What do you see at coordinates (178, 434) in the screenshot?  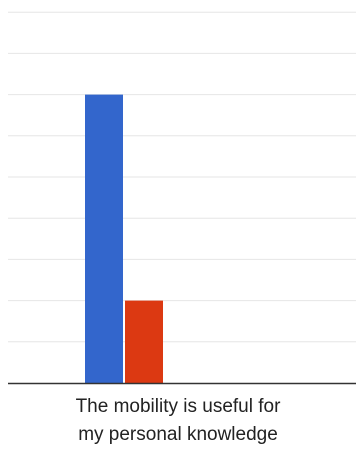 I see `category-label-line-2: my personal knowledge` at bounding box center [178, 434].